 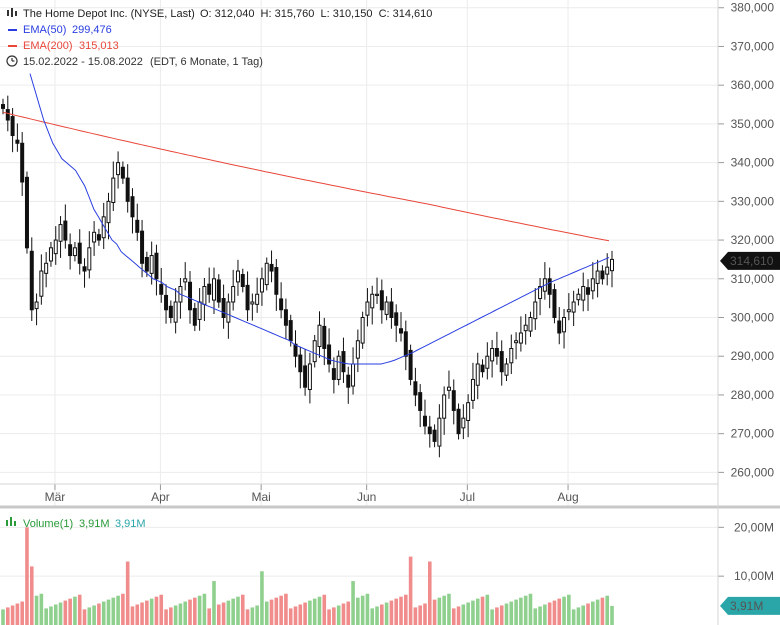 What do you see at coordinates (753, 201) in the screenshot?
I see `y-tick-label: 330,000` at bounding box center [753, 201].